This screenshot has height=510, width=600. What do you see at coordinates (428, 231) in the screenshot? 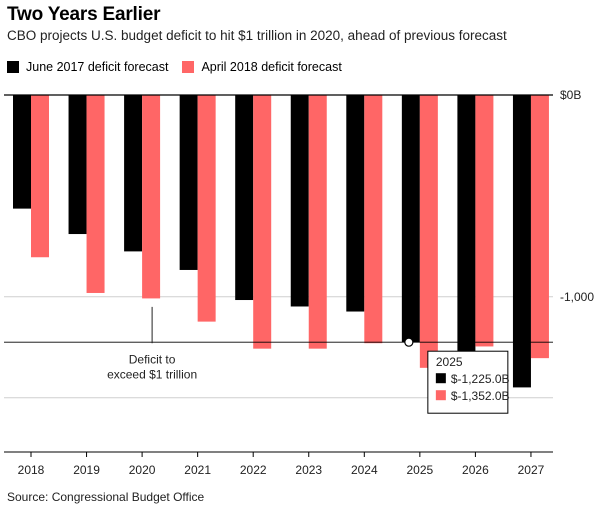
I see `bar-april-2018-2025` at bounding box center [428, 231].